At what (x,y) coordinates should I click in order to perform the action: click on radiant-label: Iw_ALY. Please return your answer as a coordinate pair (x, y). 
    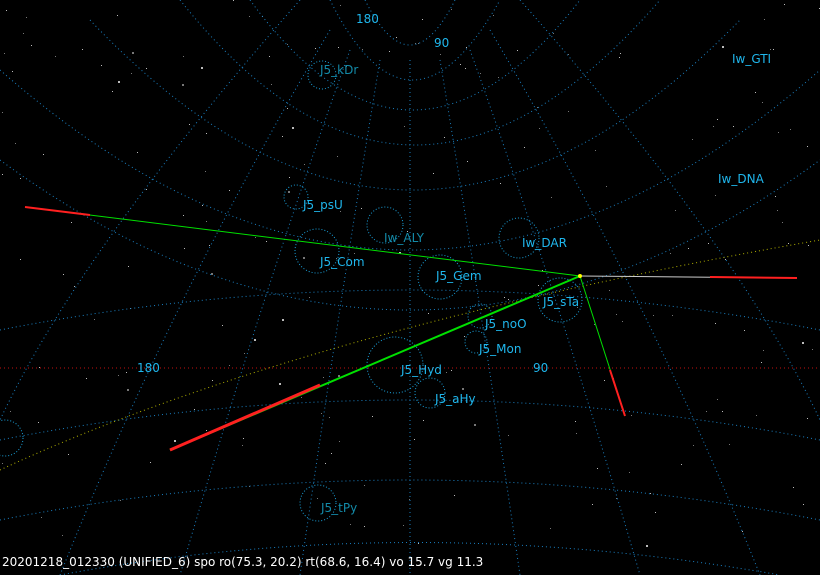
    Looking at the image, I should click on (404, 238).